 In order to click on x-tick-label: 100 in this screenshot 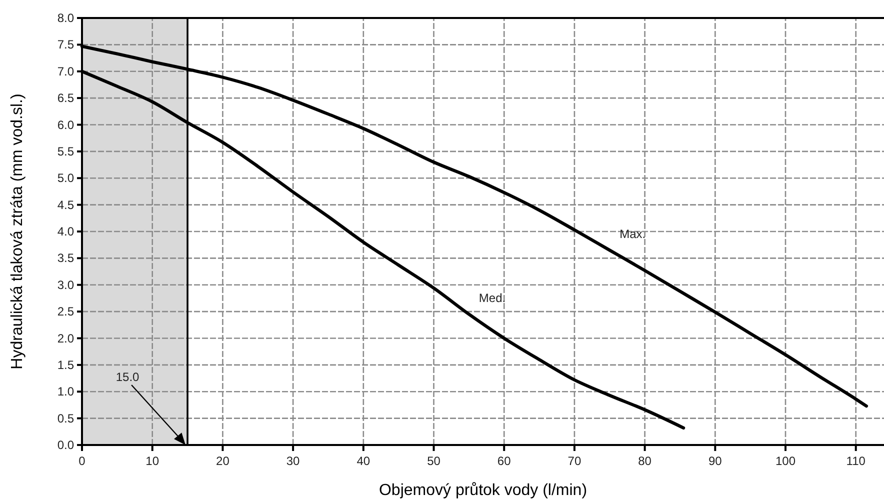, I will do `click(785, 461)`.